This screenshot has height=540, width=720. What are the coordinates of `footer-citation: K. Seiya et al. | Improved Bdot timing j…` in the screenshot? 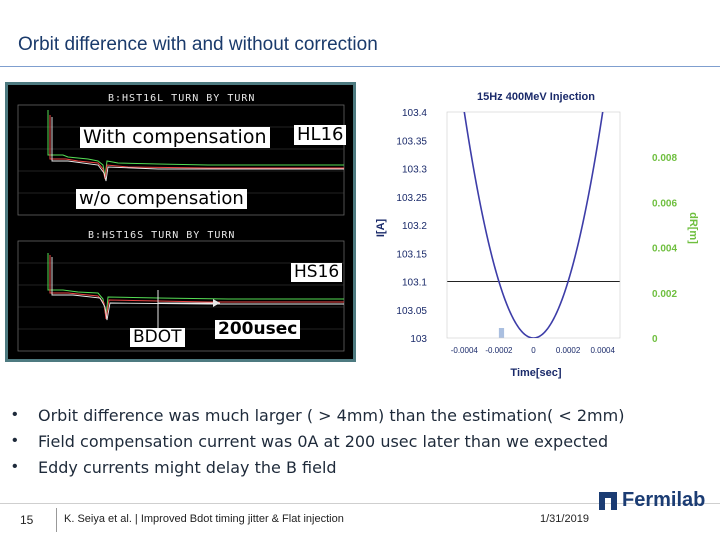 It's located at (204, 519).